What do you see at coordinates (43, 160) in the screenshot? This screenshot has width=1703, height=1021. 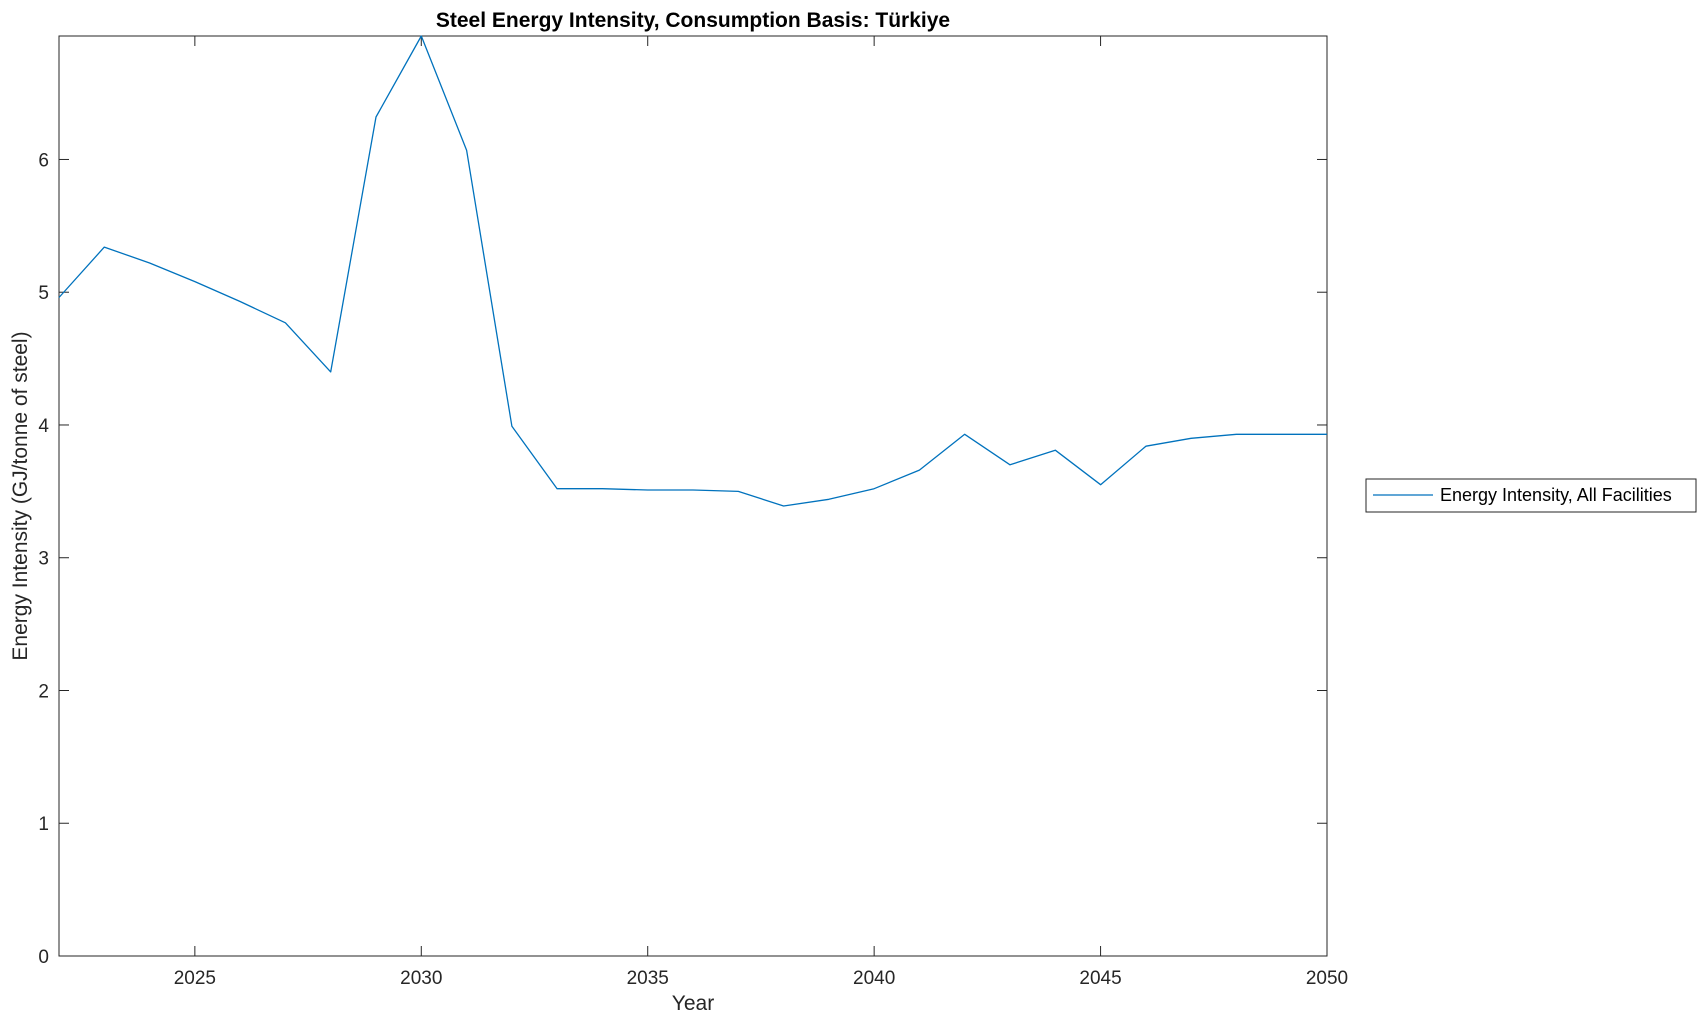 I see `y-tick-label: 6` at bounding box center [43, 160].